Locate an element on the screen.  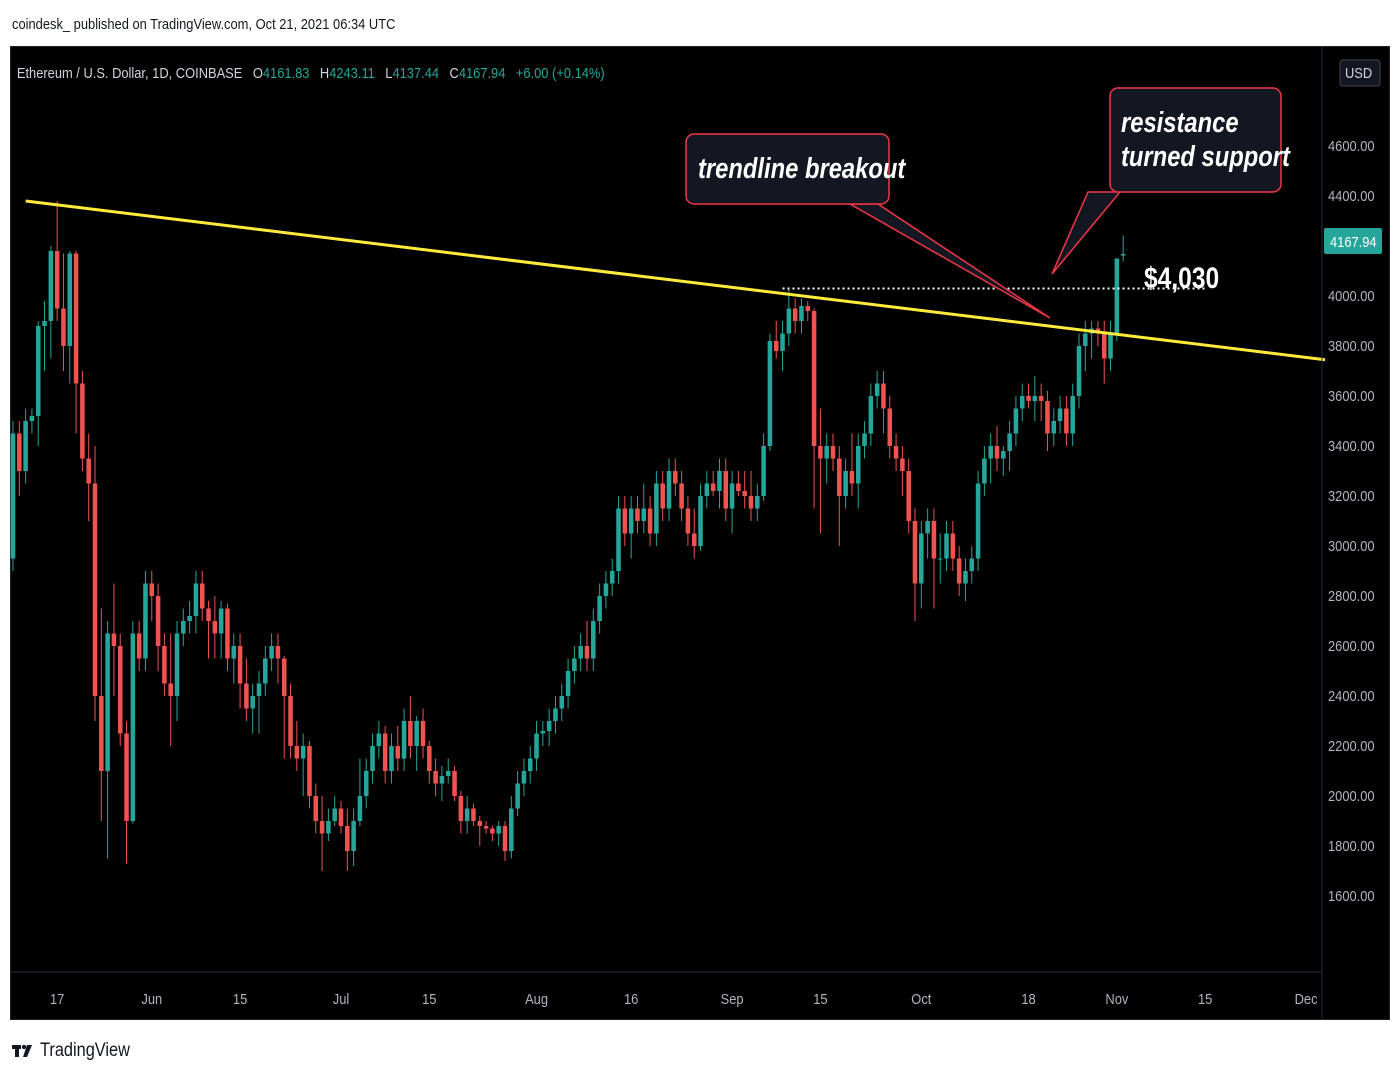
current-price-label: 4167.94 is located at coordinates (1353, 241).